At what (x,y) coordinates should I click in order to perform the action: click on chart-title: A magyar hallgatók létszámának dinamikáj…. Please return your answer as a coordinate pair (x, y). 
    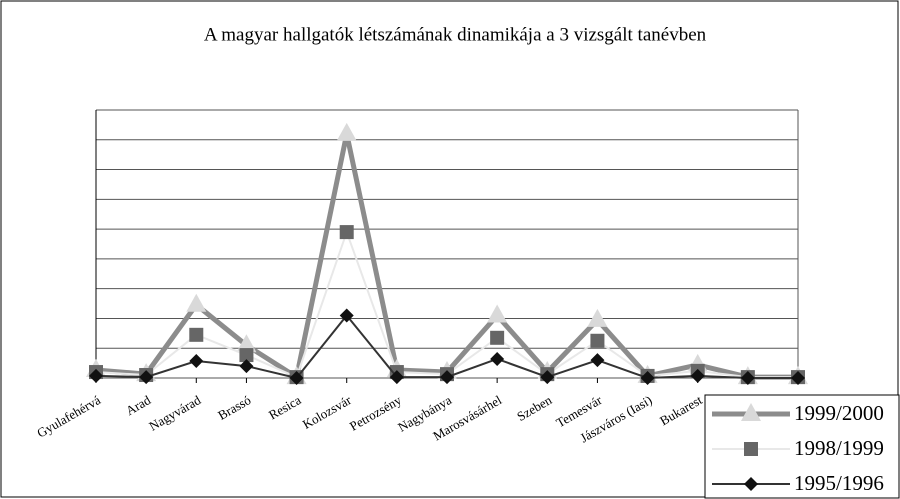
    Looking at the image, I should click on (455, 34).